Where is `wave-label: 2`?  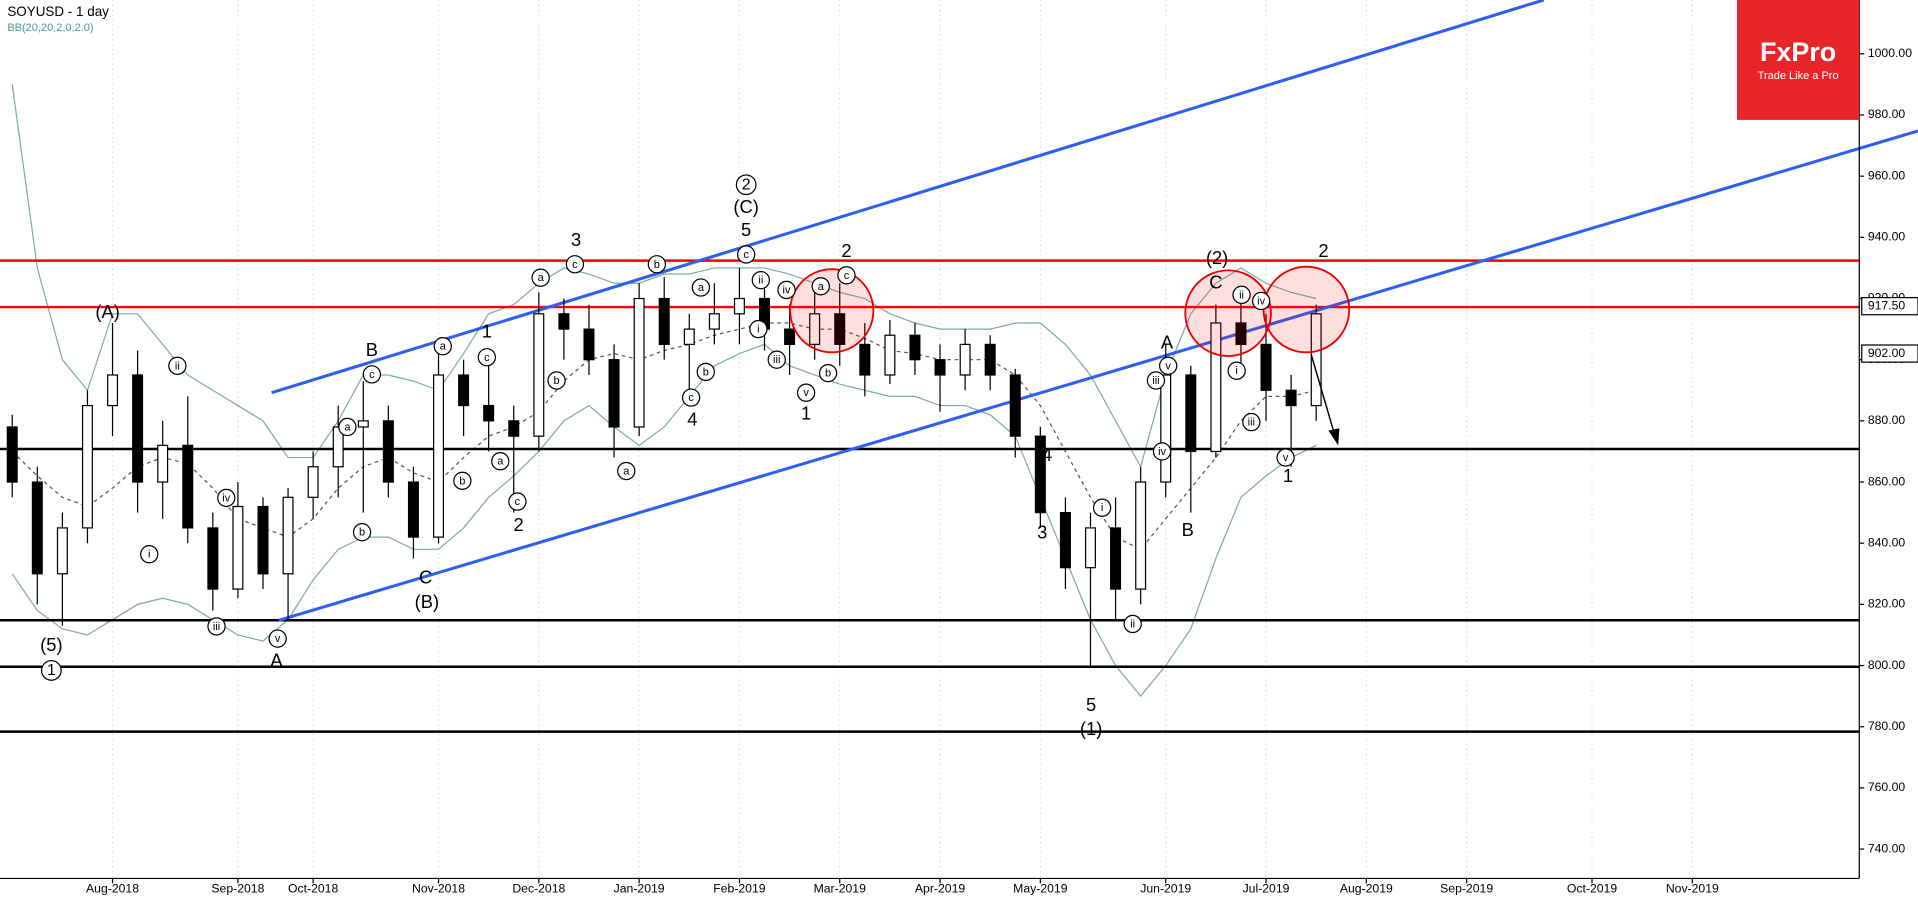 wave-label: 2 is located at coordinates (846, 250).